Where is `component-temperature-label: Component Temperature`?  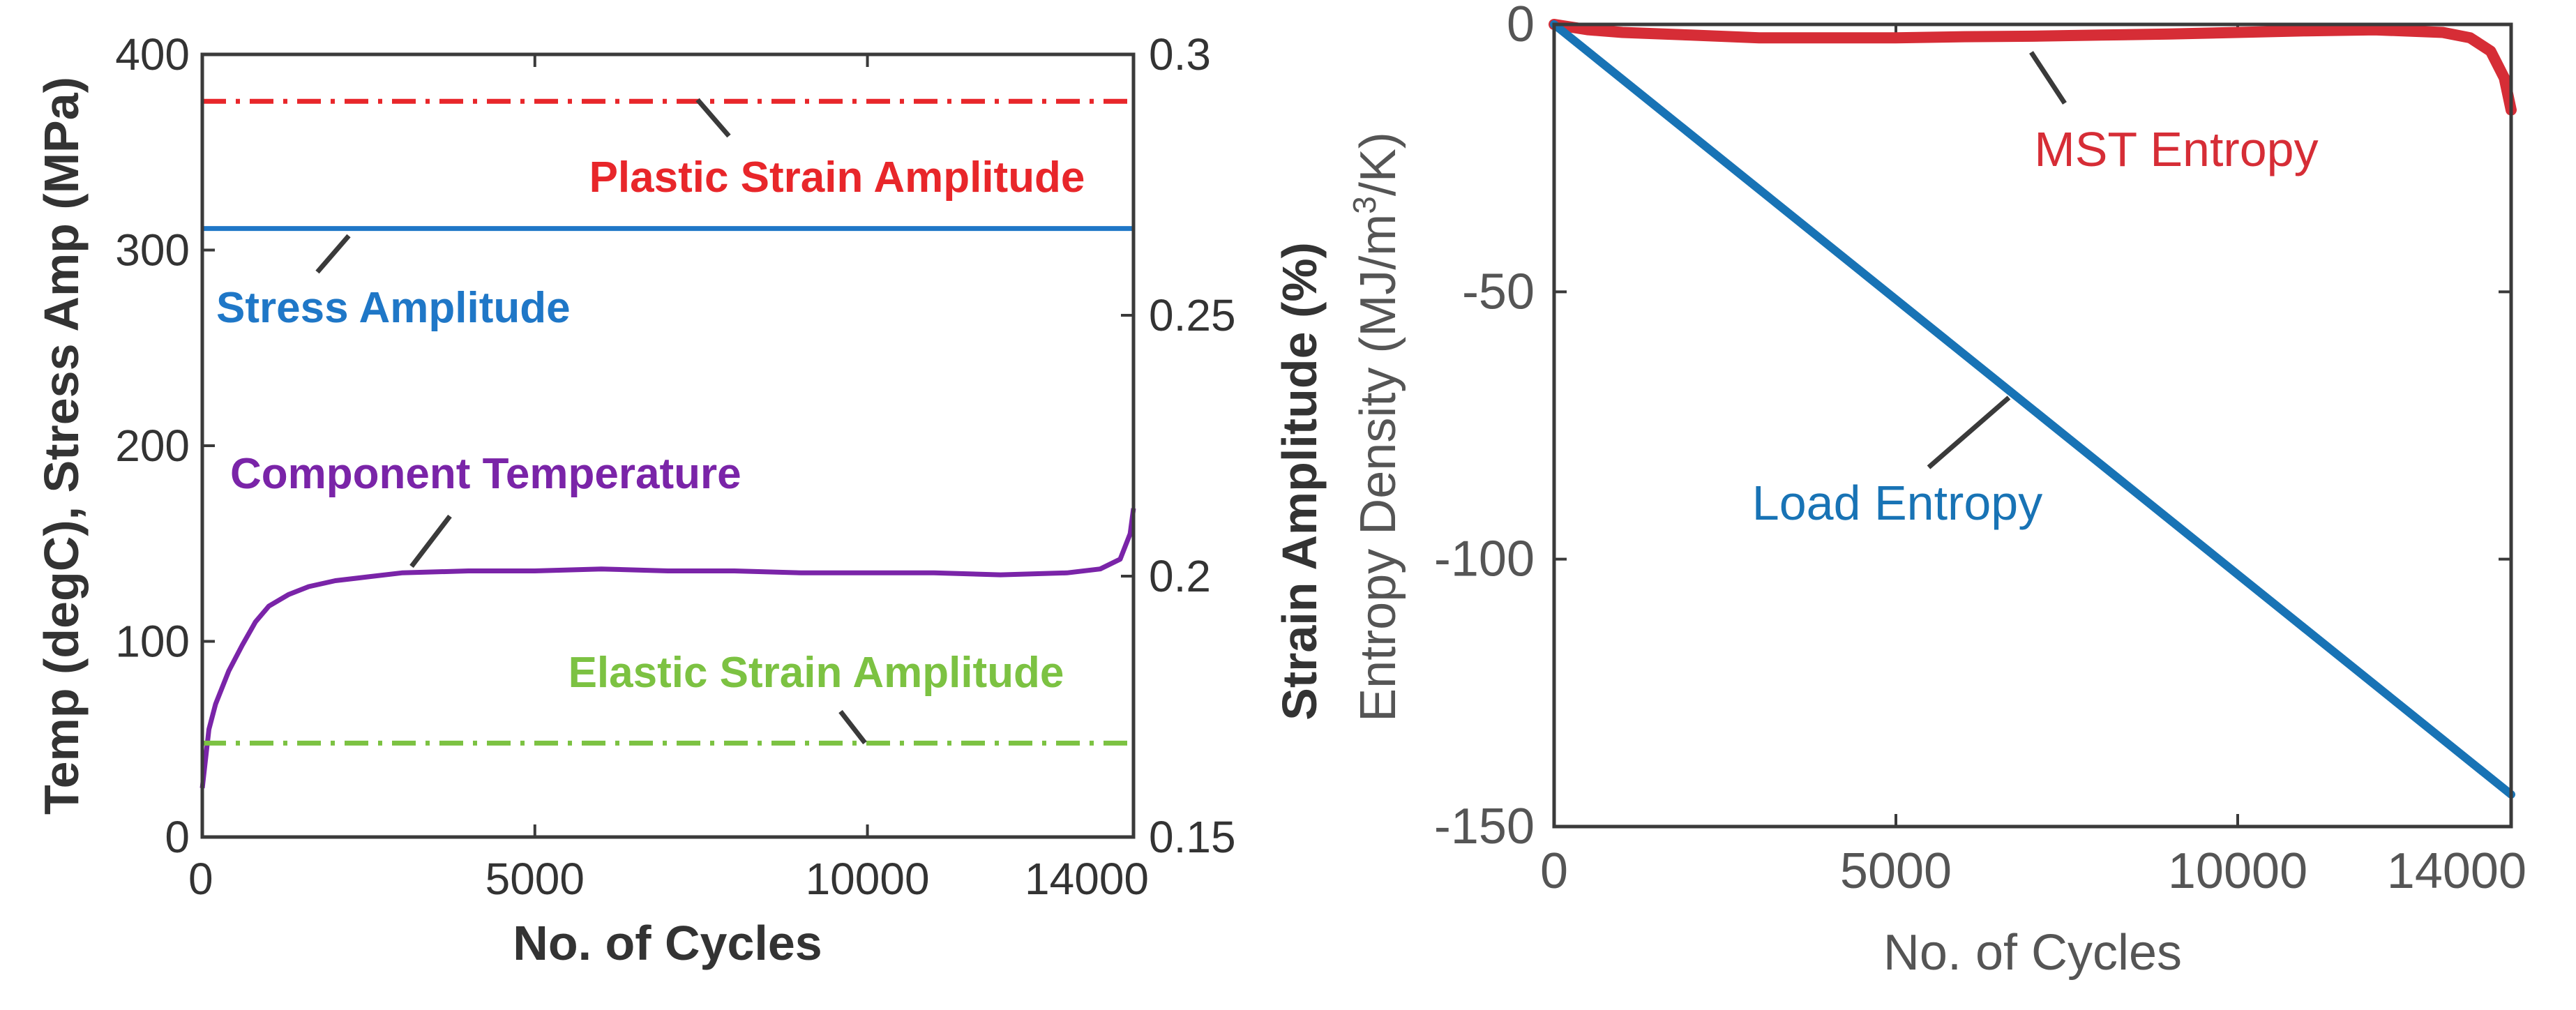
component-temperature-label: Component Temperature is located at coordinates (485, 474).